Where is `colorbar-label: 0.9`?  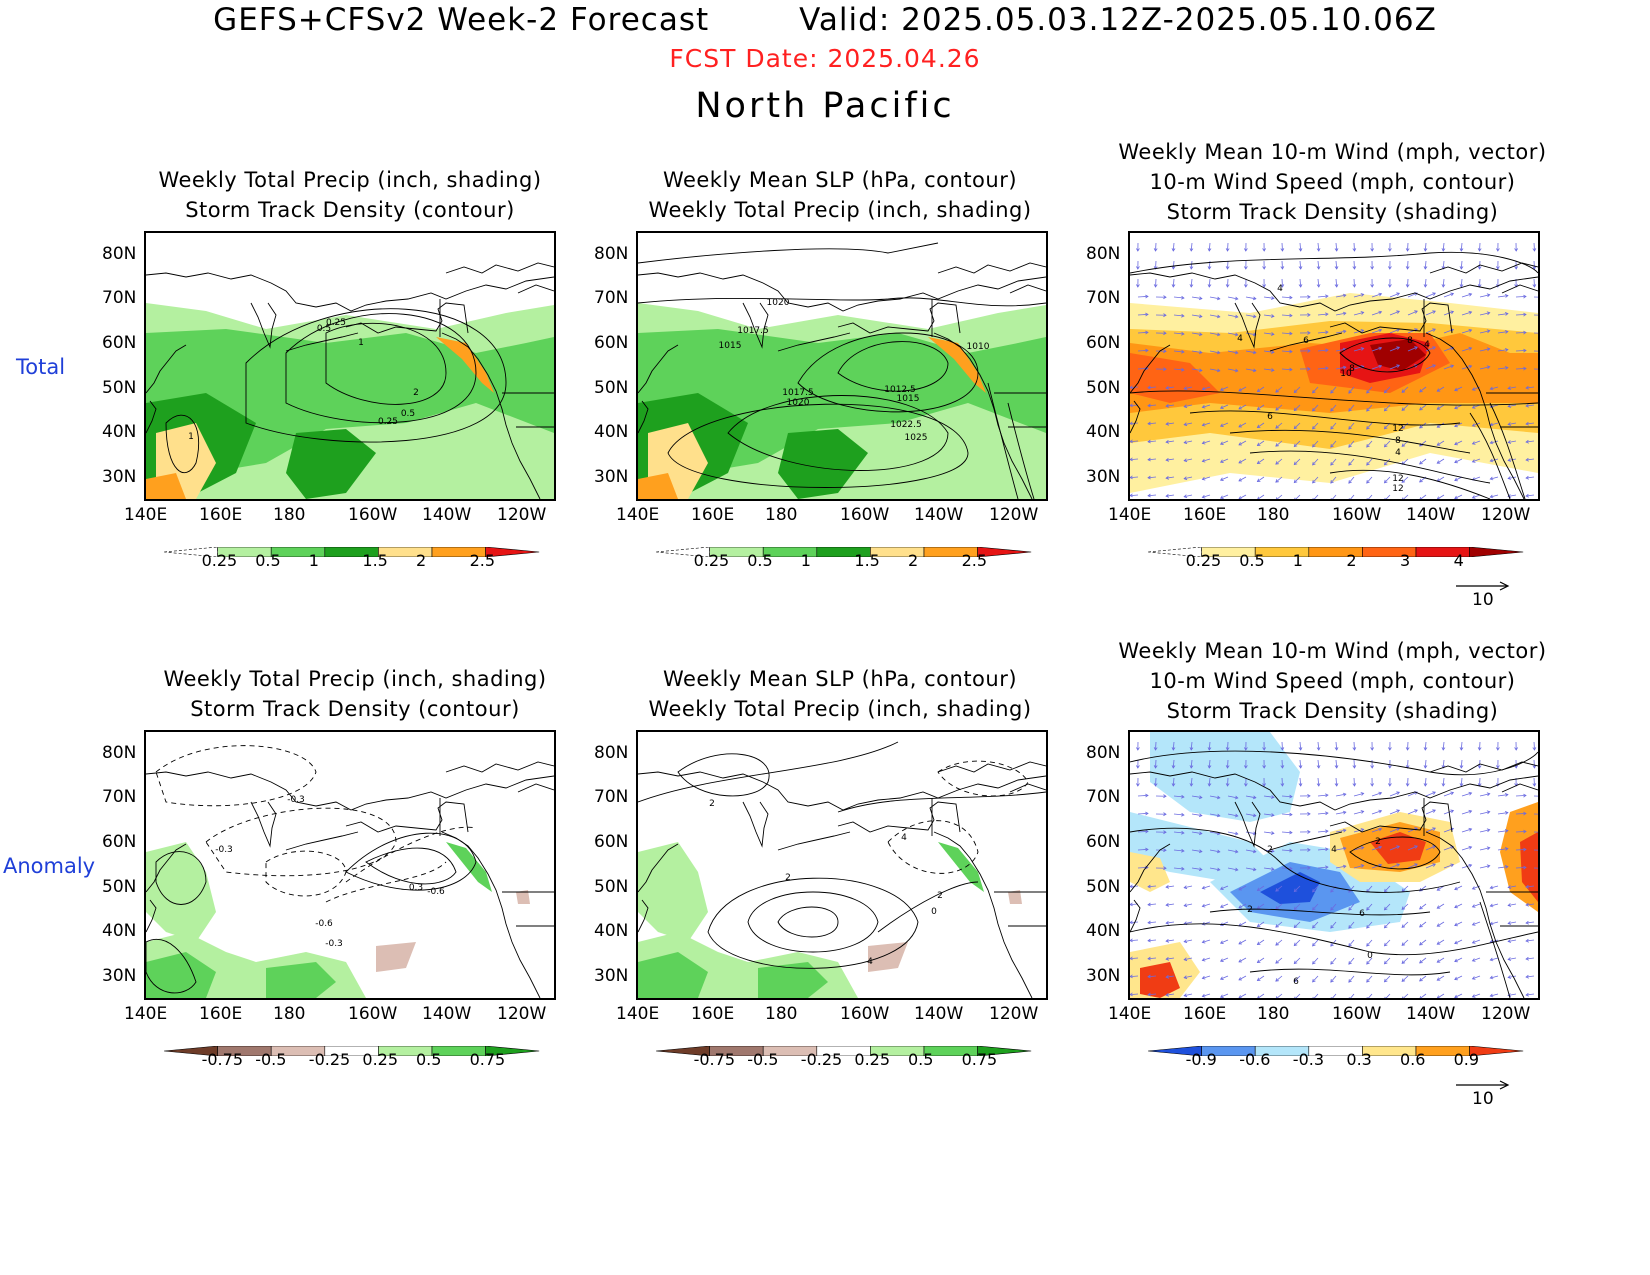
colorbar-label: 0.9 is located at coordinates (1466, 1059).